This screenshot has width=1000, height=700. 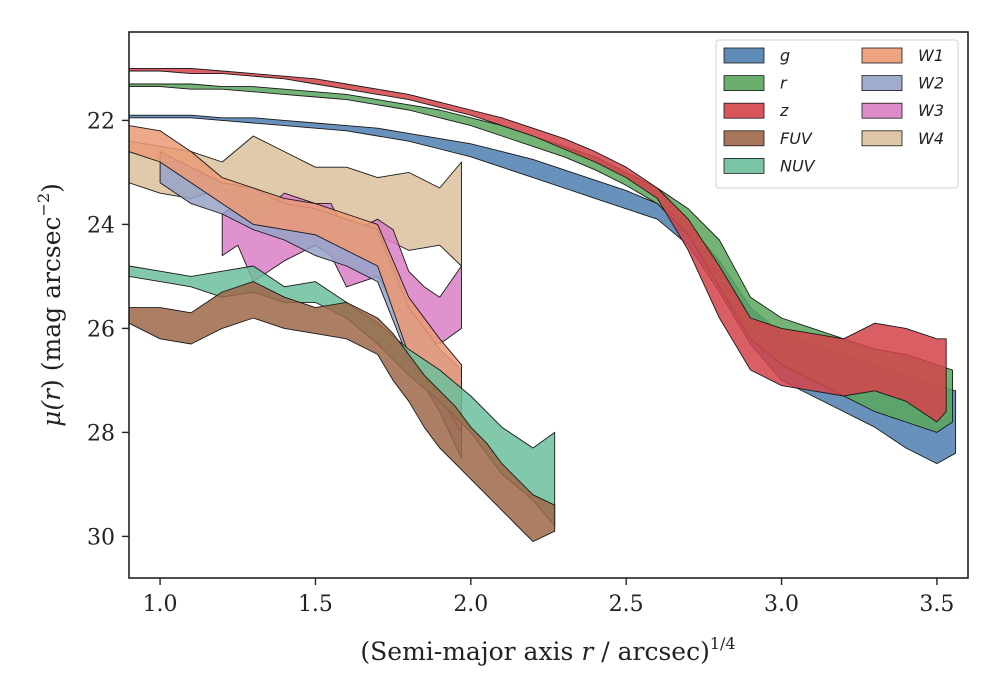 I want to click on legend: grz FUV NUV W1 W2 W3 W4, so click(x=837, y=114).